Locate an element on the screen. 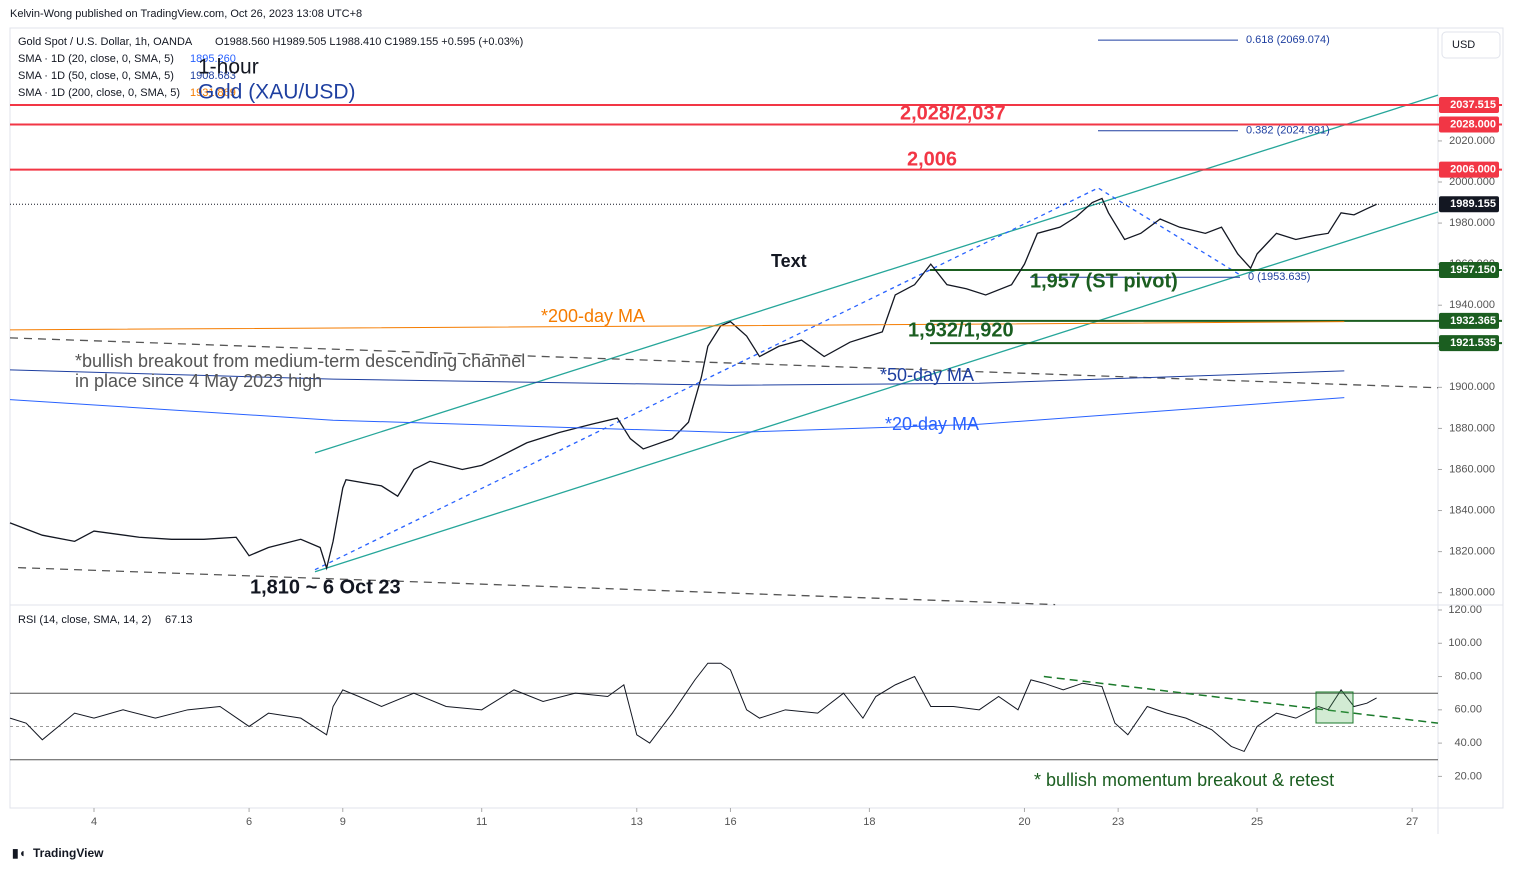 The height and width of the screenshot is (876, 1514). rsi-legend: RSI (14, close, SMA, 14, 2) is located at coordinates (84, 620).